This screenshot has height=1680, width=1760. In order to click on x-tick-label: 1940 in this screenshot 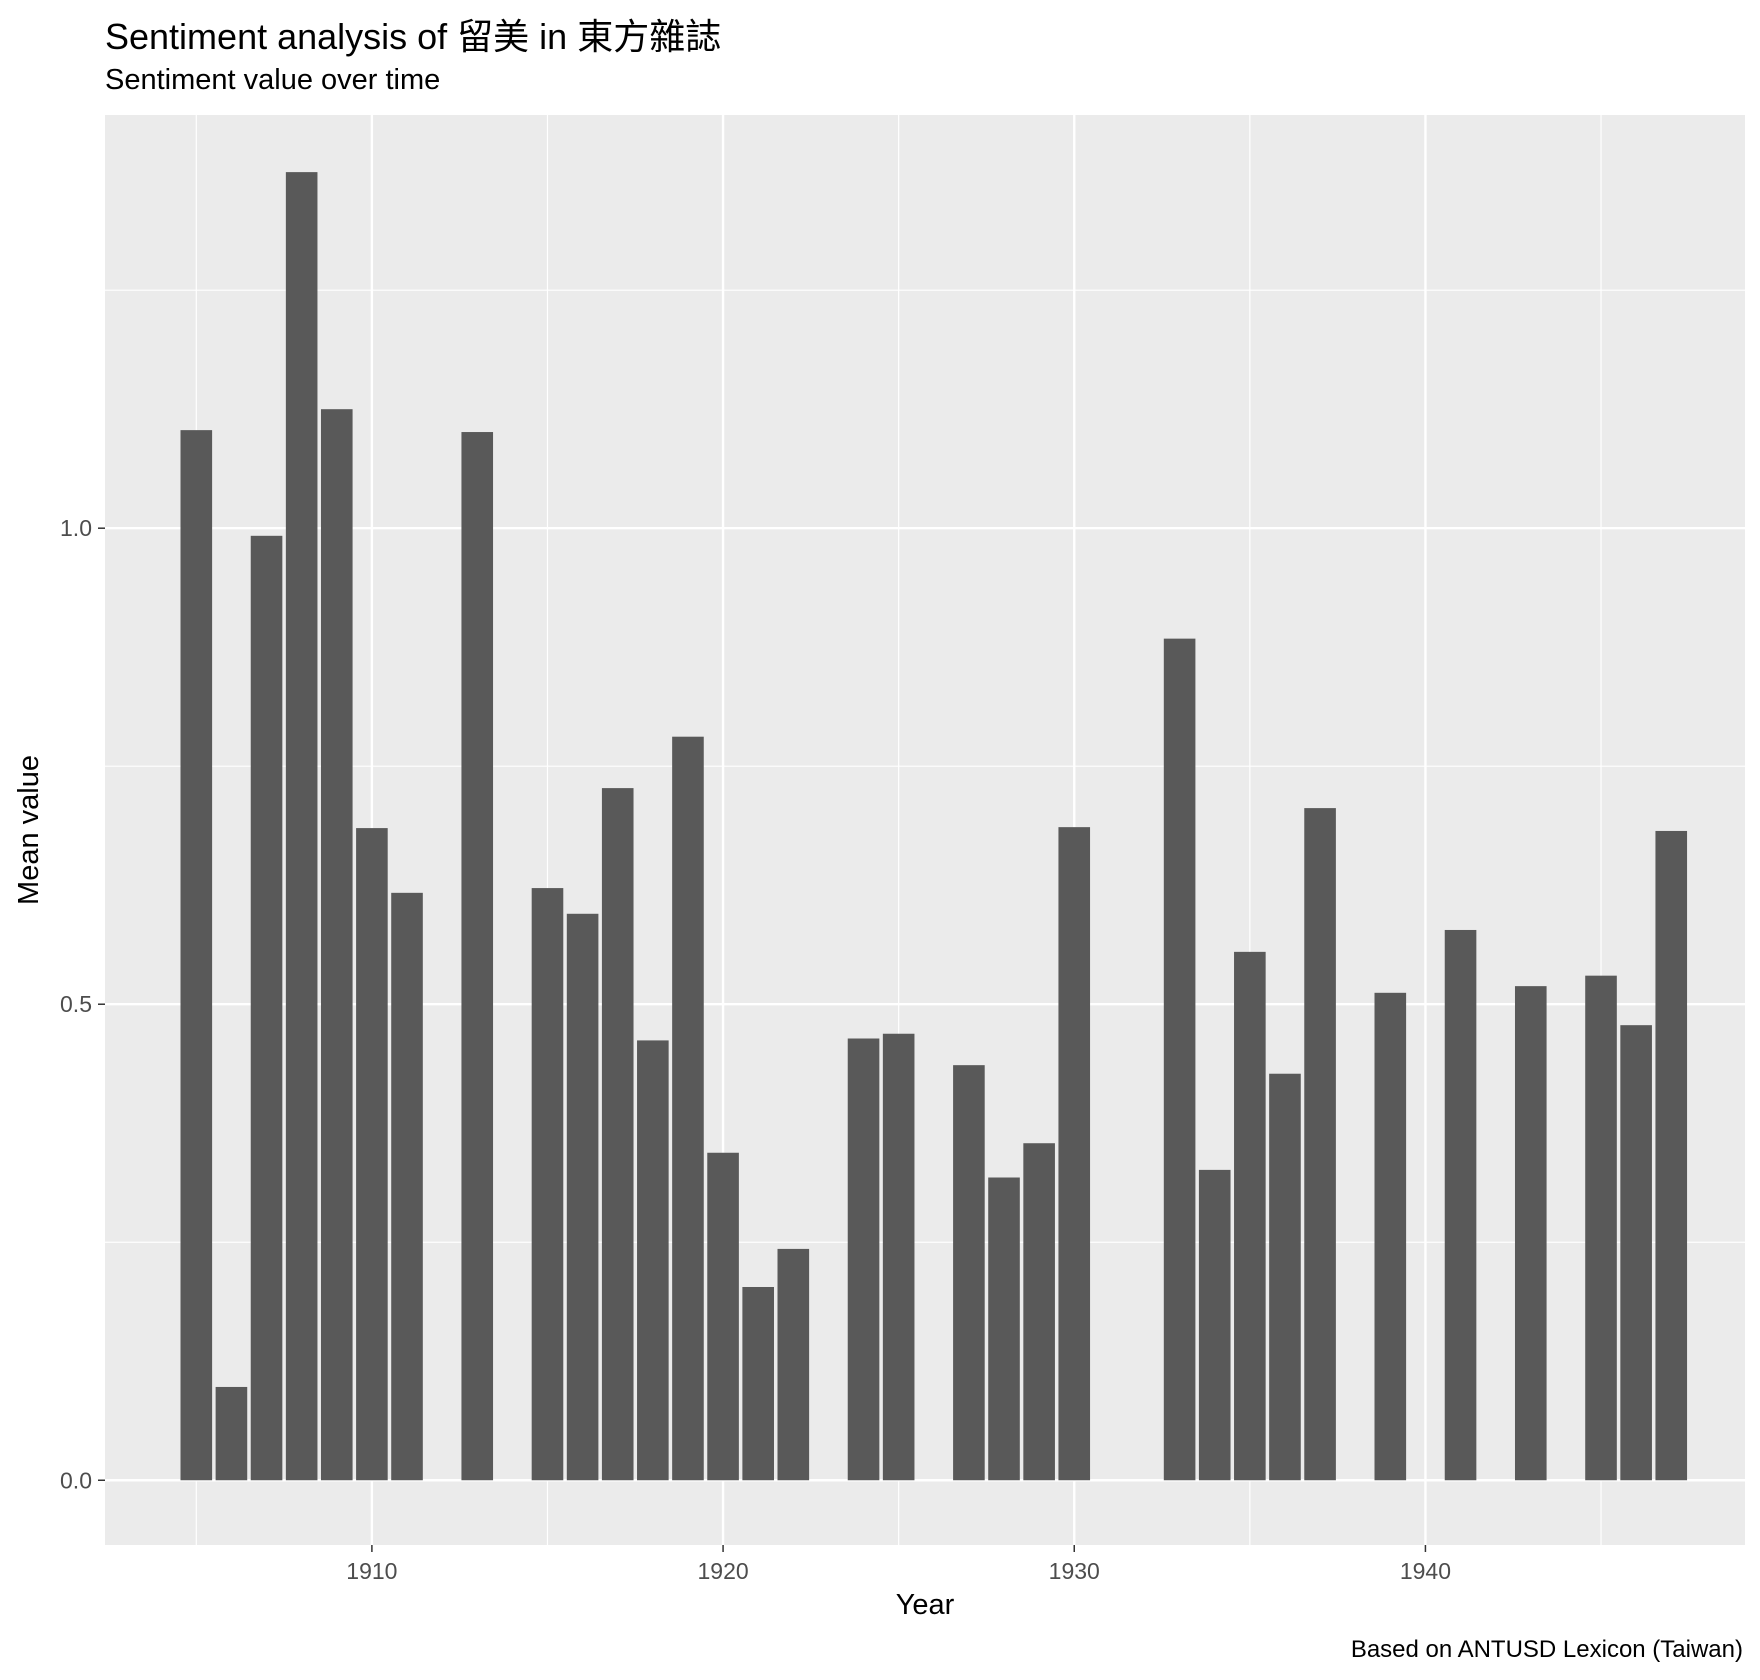, I will do `click(1425, 1571)`.